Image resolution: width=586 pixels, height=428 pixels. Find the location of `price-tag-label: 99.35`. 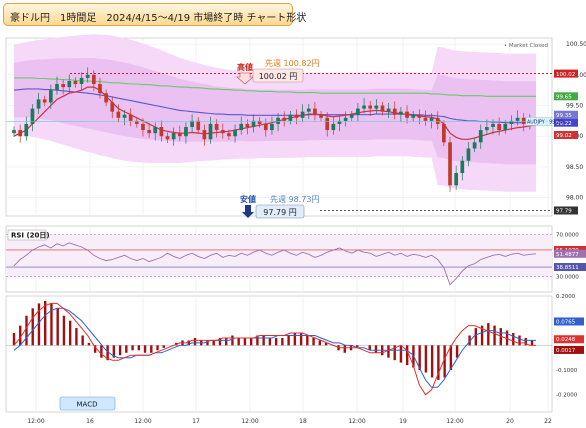

price-tag-label: 99.35 is located at coordinates (564, 116).